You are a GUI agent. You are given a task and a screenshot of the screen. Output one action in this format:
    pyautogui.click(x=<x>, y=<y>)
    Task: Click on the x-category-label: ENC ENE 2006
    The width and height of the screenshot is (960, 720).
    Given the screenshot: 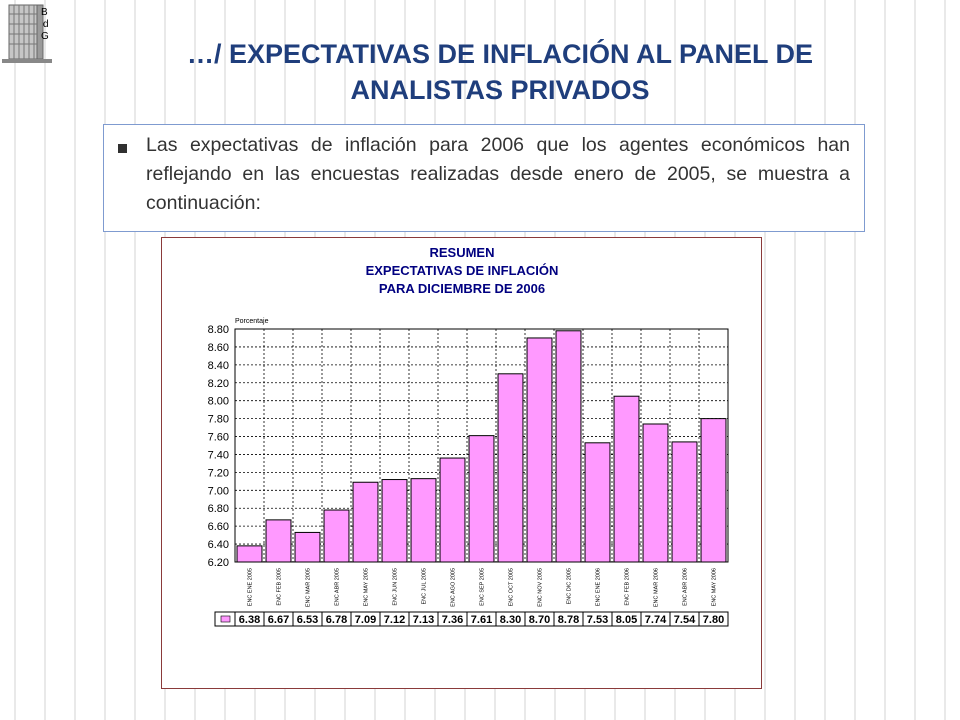 What is the action you would take?
    pyautogui.click(x=599, y=587)
    